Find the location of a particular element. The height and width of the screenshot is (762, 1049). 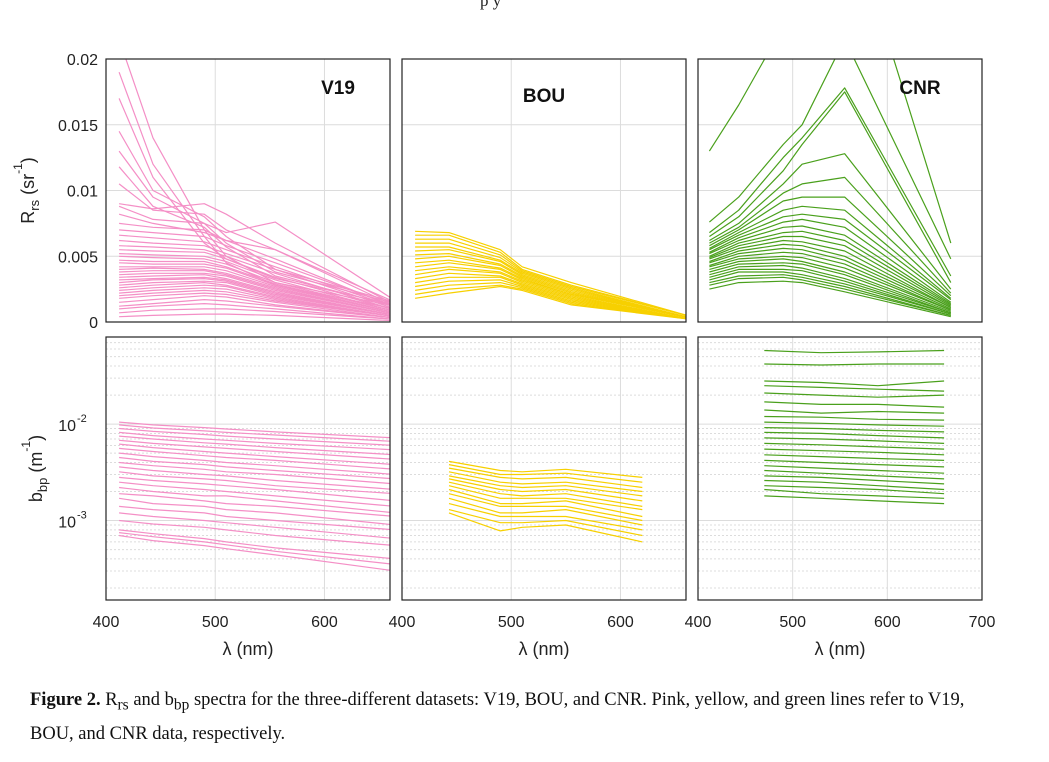

panel-cnr-rrs: CNR is located at coordinates (840, 190).